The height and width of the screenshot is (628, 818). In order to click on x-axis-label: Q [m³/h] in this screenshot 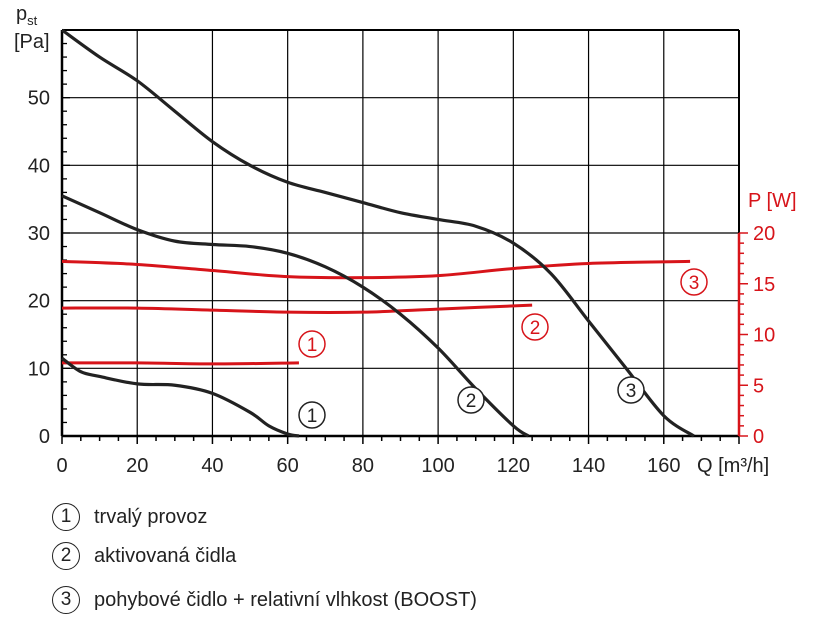, I will do `click(733, 466)`.